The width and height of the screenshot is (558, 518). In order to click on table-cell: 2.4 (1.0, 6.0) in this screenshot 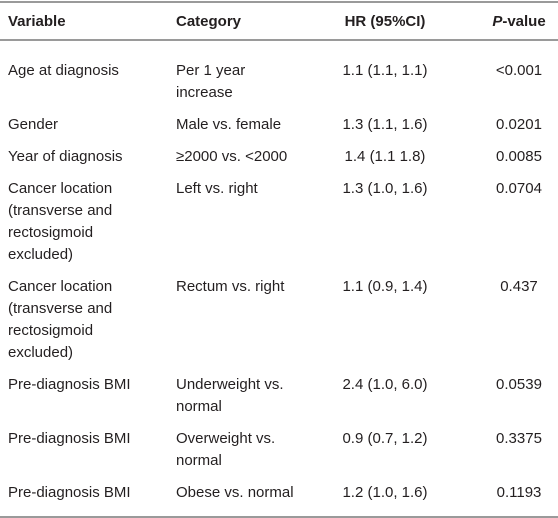, I will do `click(385, 384)`.